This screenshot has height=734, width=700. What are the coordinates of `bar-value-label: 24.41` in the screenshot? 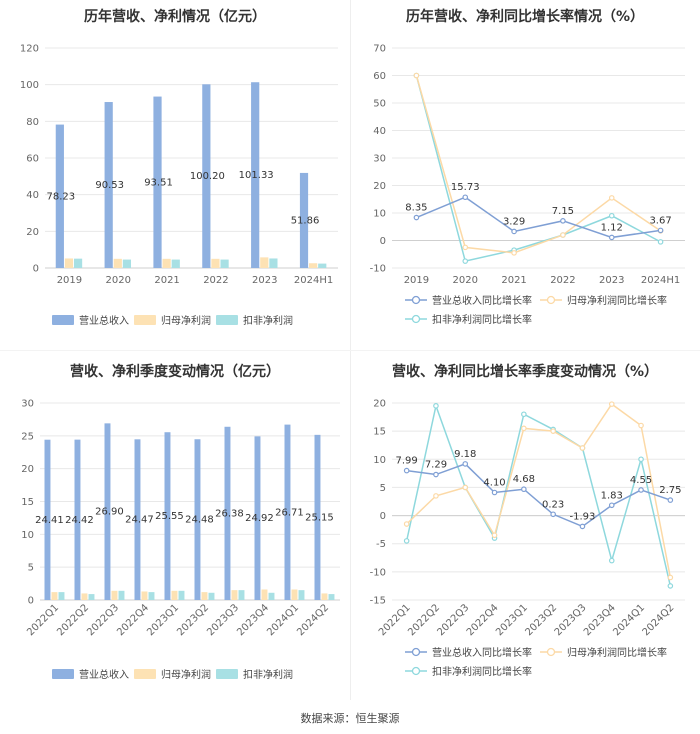 It's located at (49, 520).